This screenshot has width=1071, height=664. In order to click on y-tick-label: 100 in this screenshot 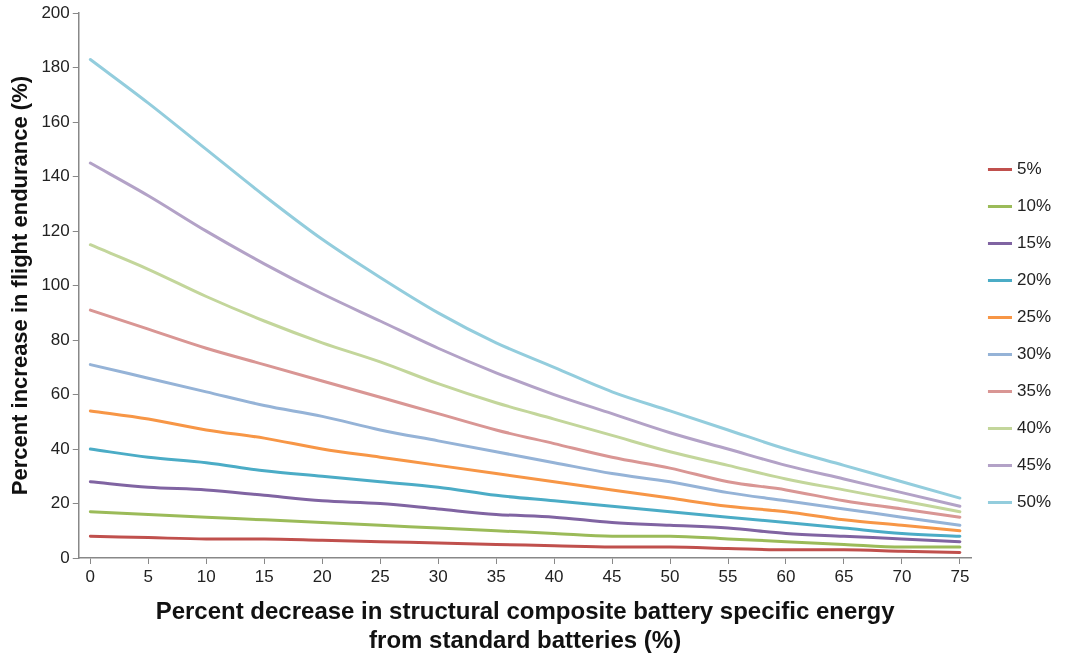, I will do `click(55, 285)`.